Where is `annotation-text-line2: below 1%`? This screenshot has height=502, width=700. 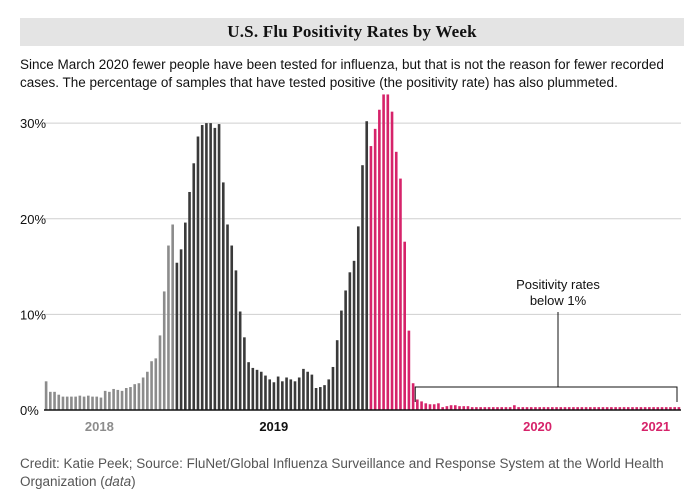 annotation-text-line2: below 1% is located at coordinates (558, 300).